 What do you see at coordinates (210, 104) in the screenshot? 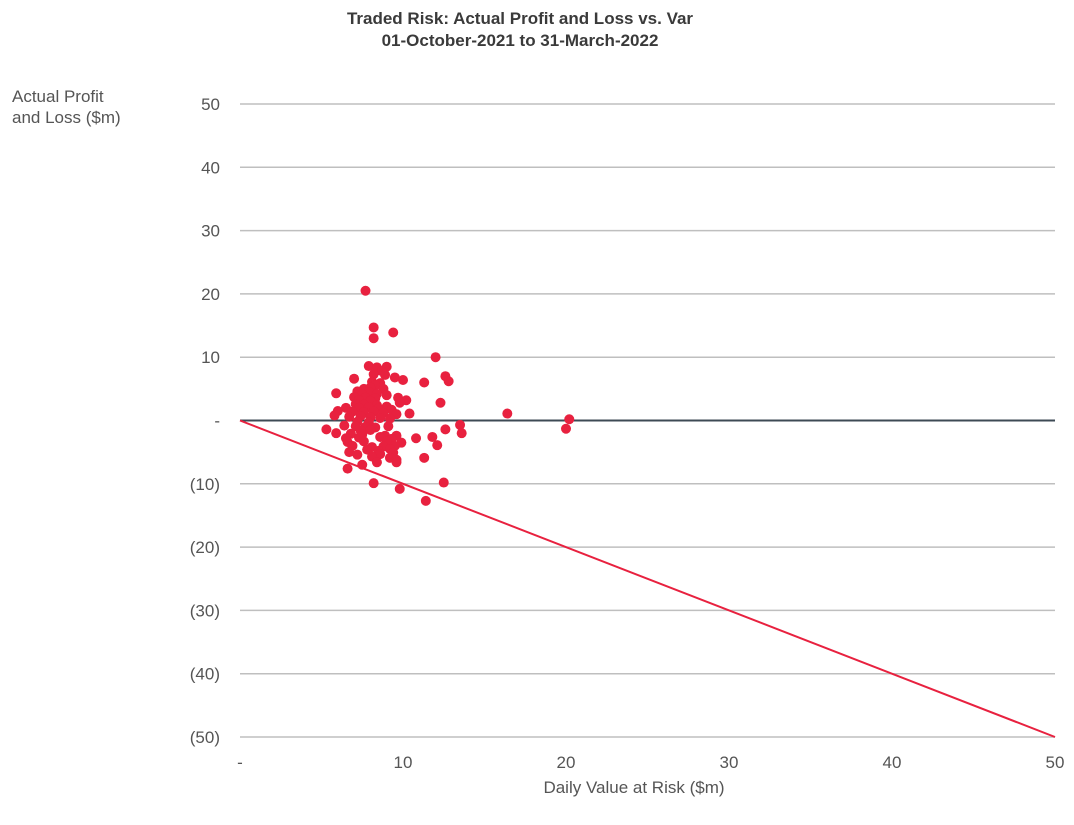
I see `y-tick-label: 50` at bounding box center [210, 104].